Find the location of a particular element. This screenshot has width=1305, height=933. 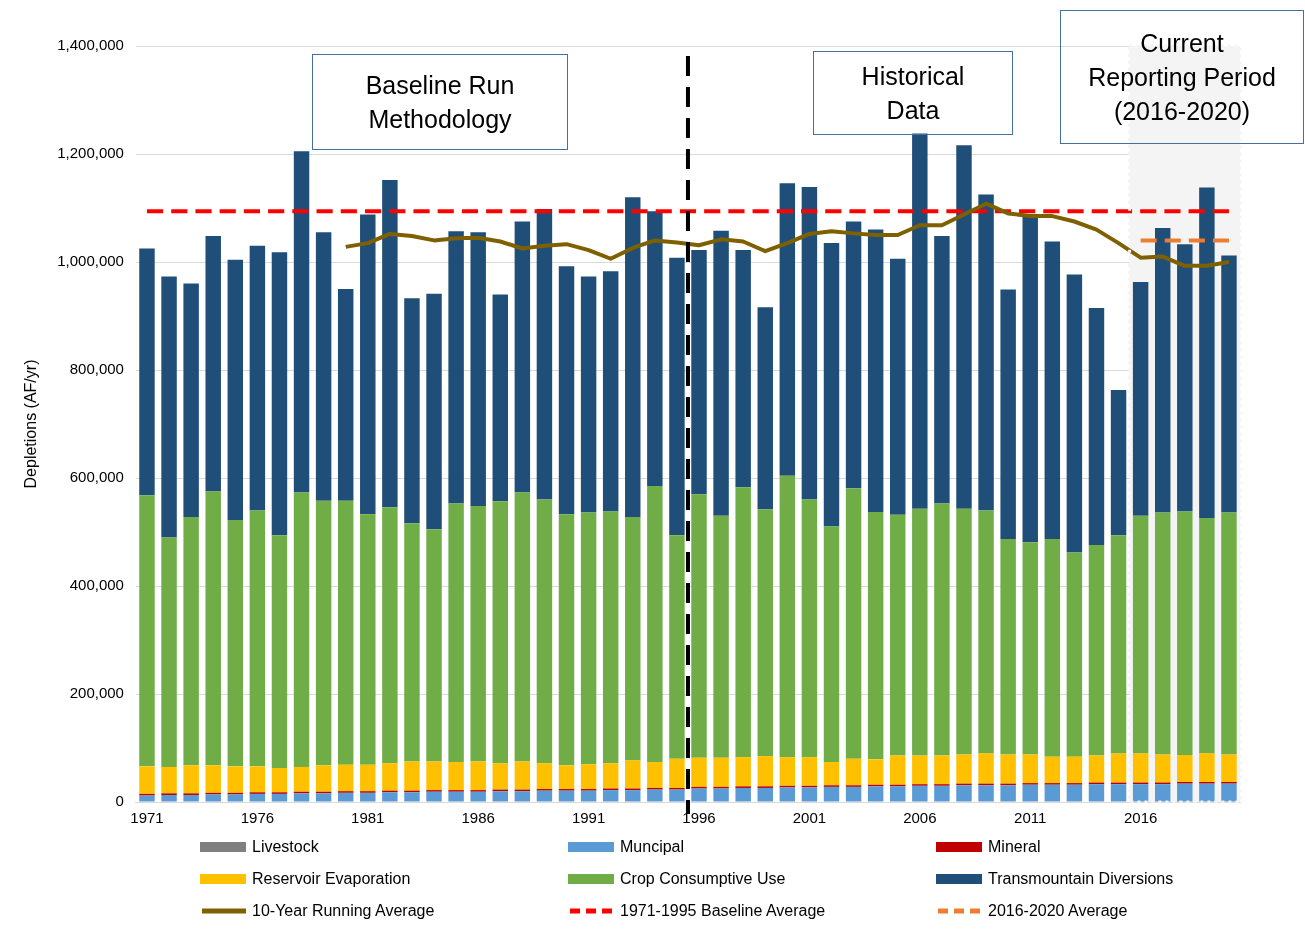

x-tick-label: 1971 is located at coordinates (147, 818).